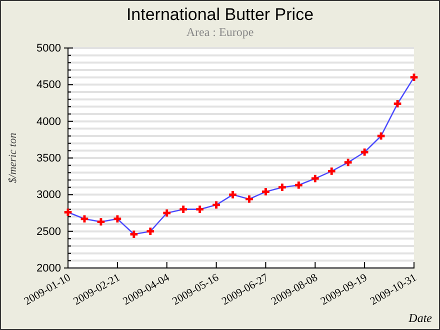 Image resolution: width=440 pixels, height=330 pixels. Describe the element at coordinates (48, 158) in the screenshot. I see `y-tick-label: 3500` at that location.